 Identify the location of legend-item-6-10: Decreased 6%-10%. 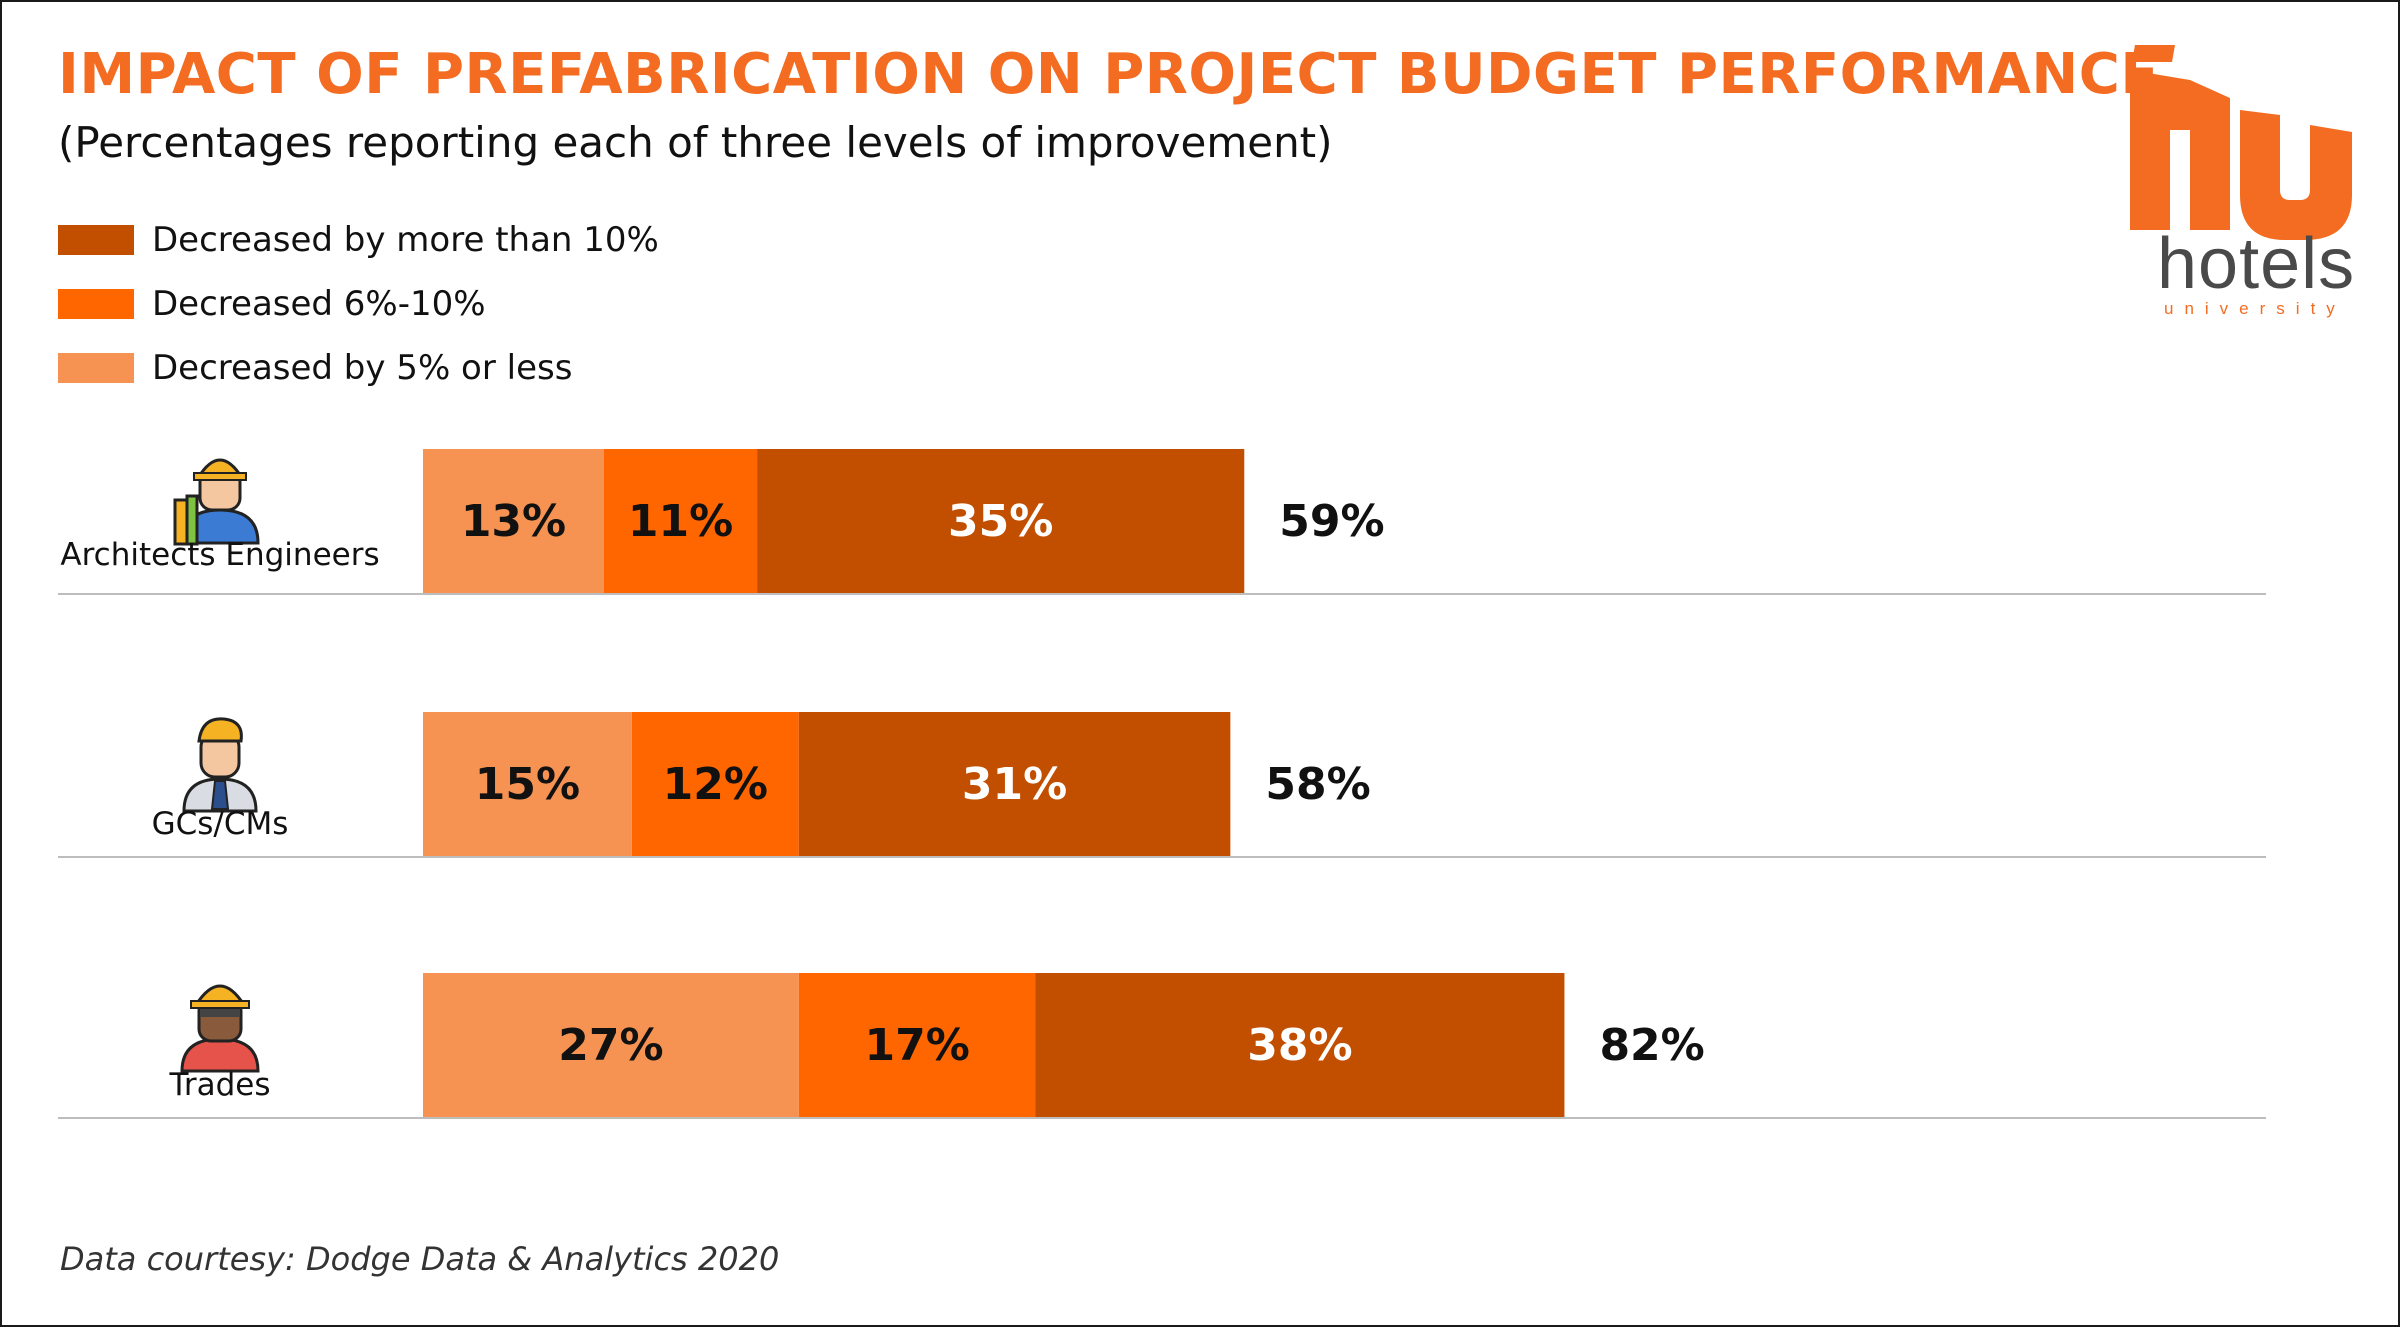
(358, 304).